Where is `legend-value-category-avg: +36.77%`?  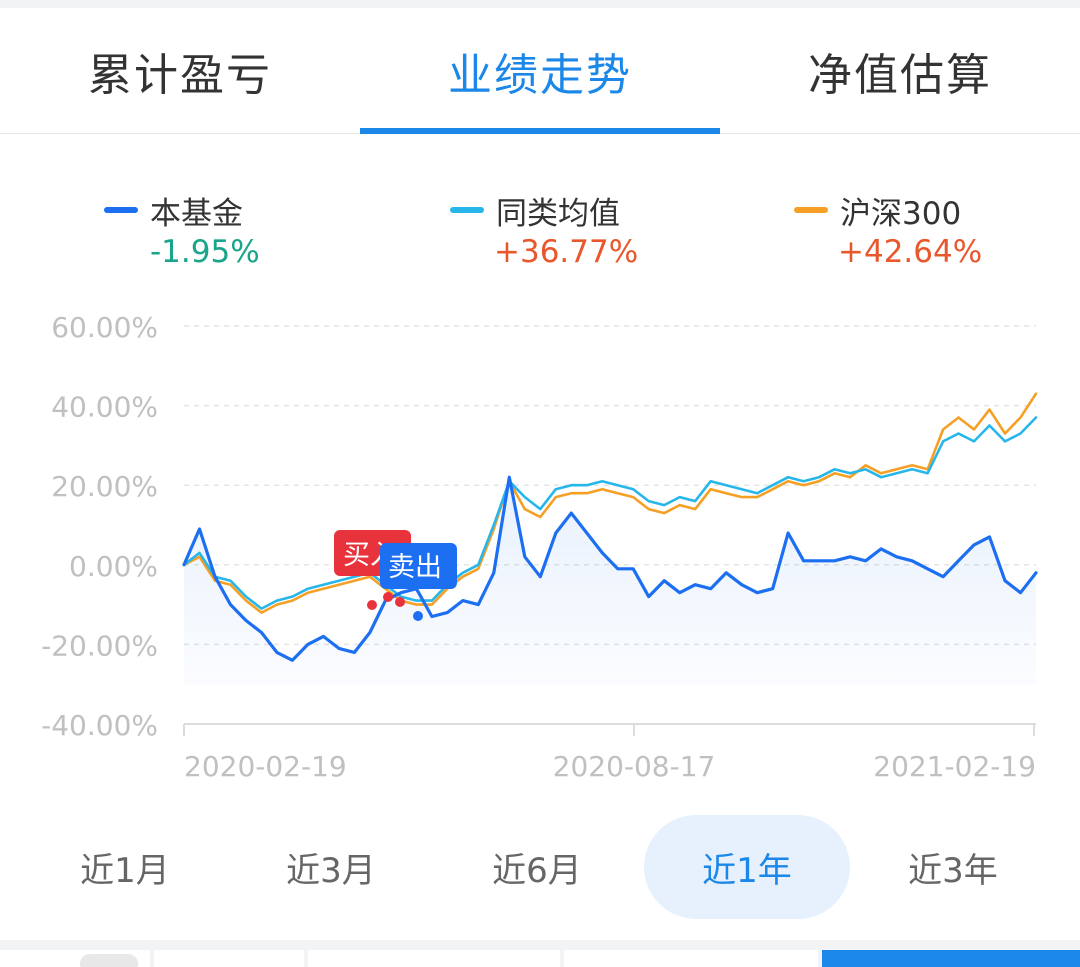
legend-value-category-avg: +36.77% is located at coordinates (566, 252).